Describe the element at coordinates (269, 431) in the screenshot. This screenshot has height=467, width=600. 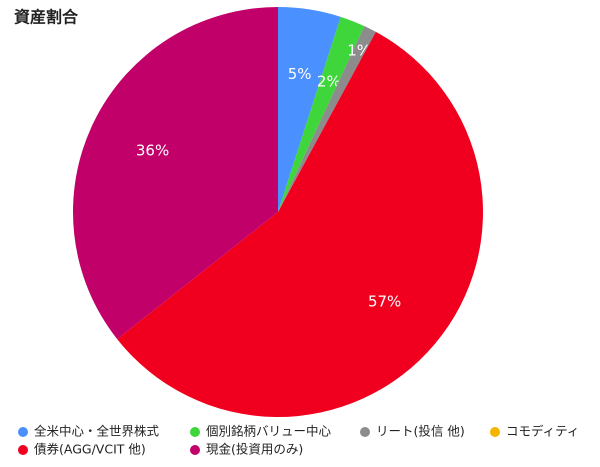
I see `legend-label: 個別銘柄バリュー中心` at that location.